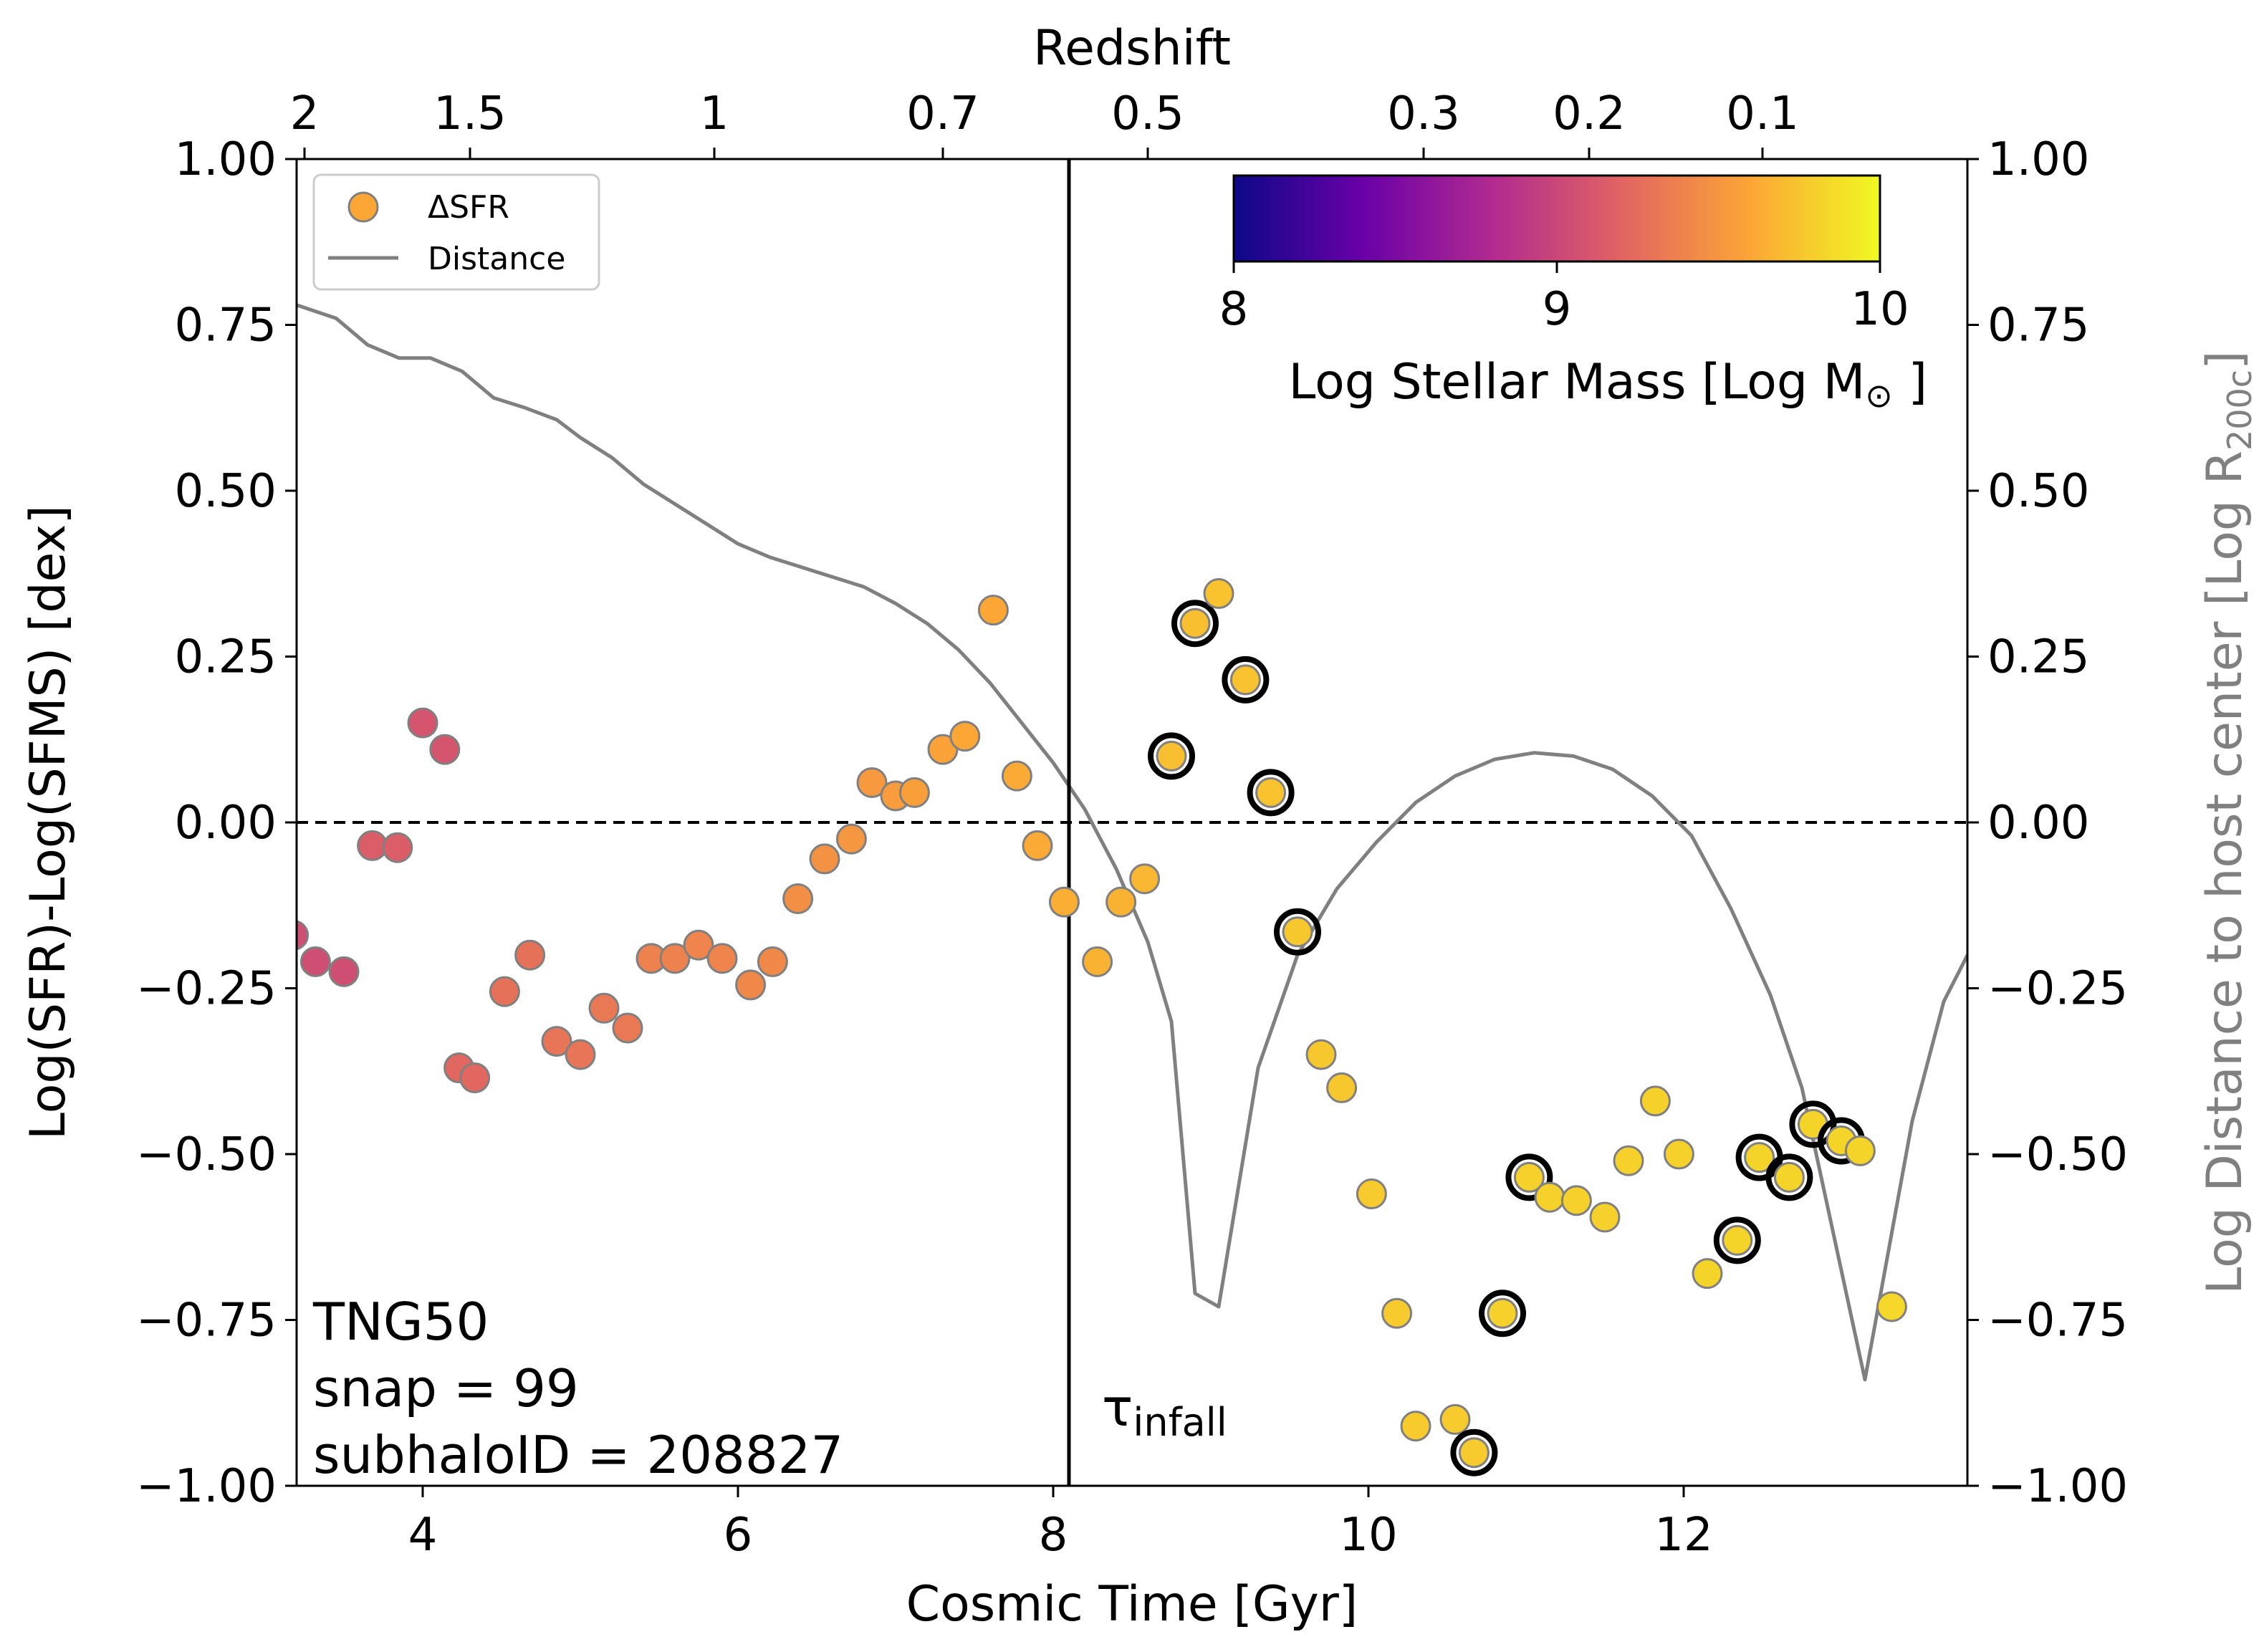  Describe the element at coordinates (1180, 1422) in the screenshot. I see `infall-label-sub: infall` at that location.